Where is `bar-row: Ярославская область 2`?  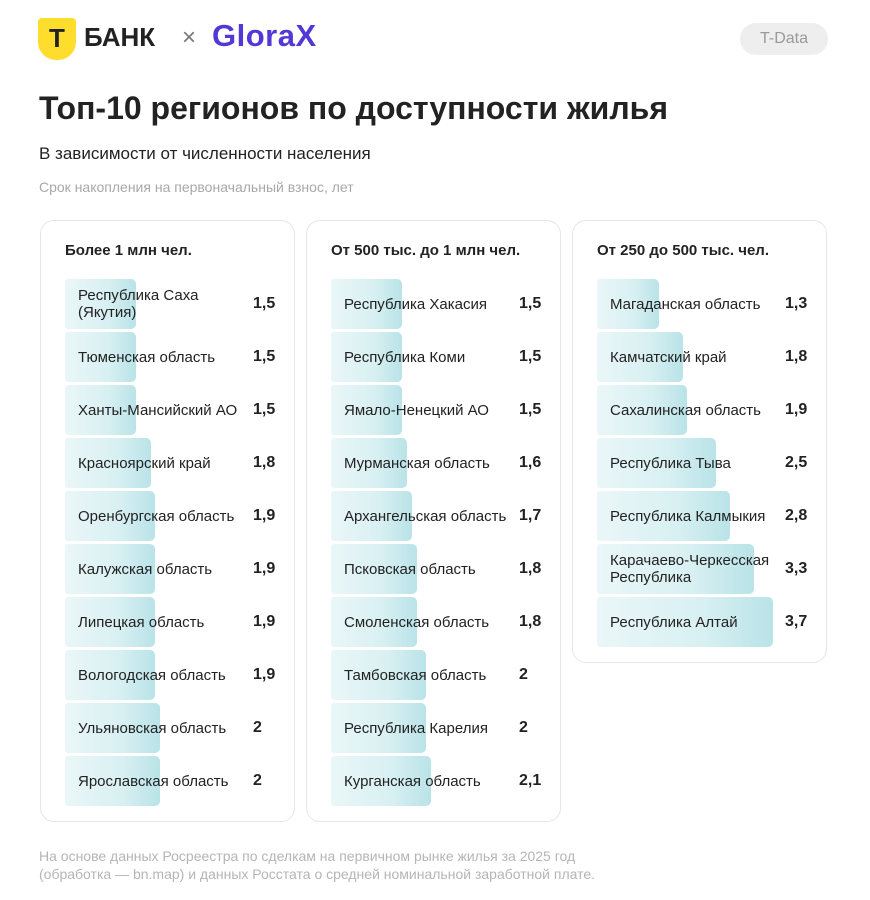
bar-row: Ярославская область 2 is located at coordinates (175, 781).